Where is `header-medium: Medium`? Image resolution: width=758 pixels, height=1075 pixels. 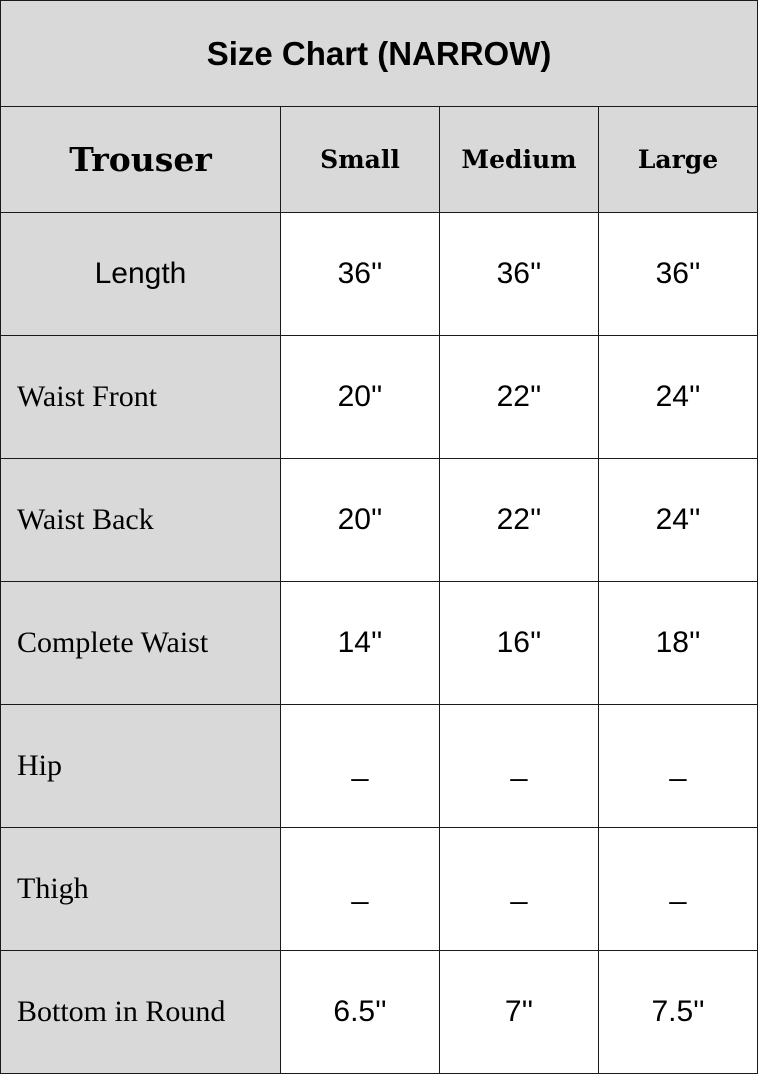
header-medium: Medium is located at coordinates (519, 159).